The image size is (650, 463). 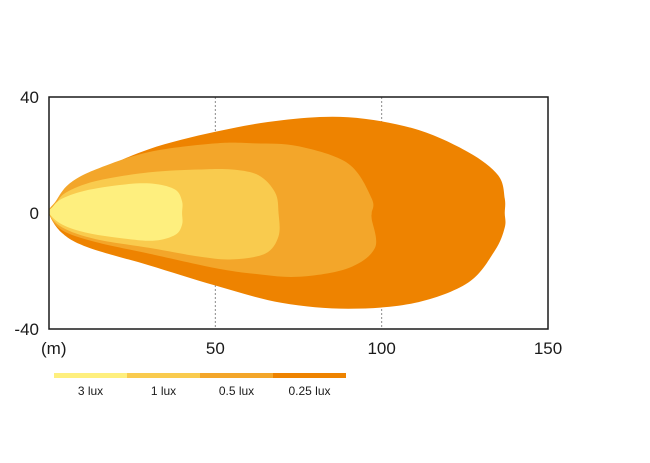 What do you see at coordinates (90, 391) in the screenshot?
I see `legend-label-3-lux: 3 lux` at bounding box center [90, 391].